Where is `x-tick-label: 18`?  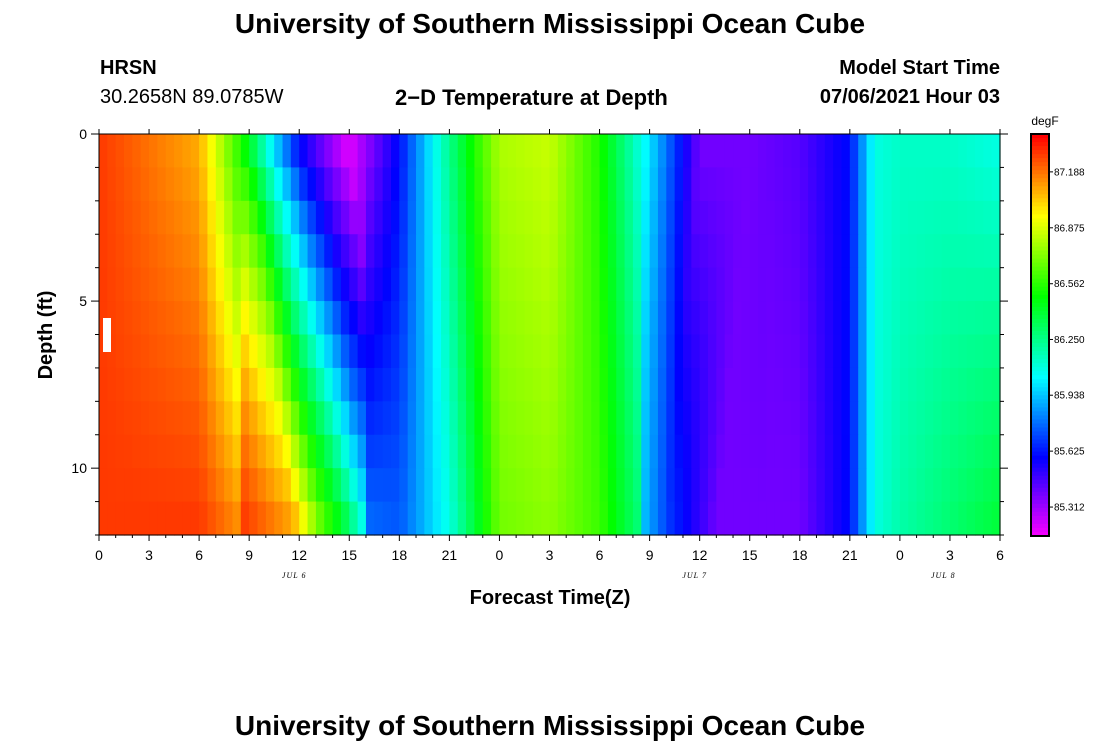
x-tick-label: 18 is located at coordinates (400, 555).